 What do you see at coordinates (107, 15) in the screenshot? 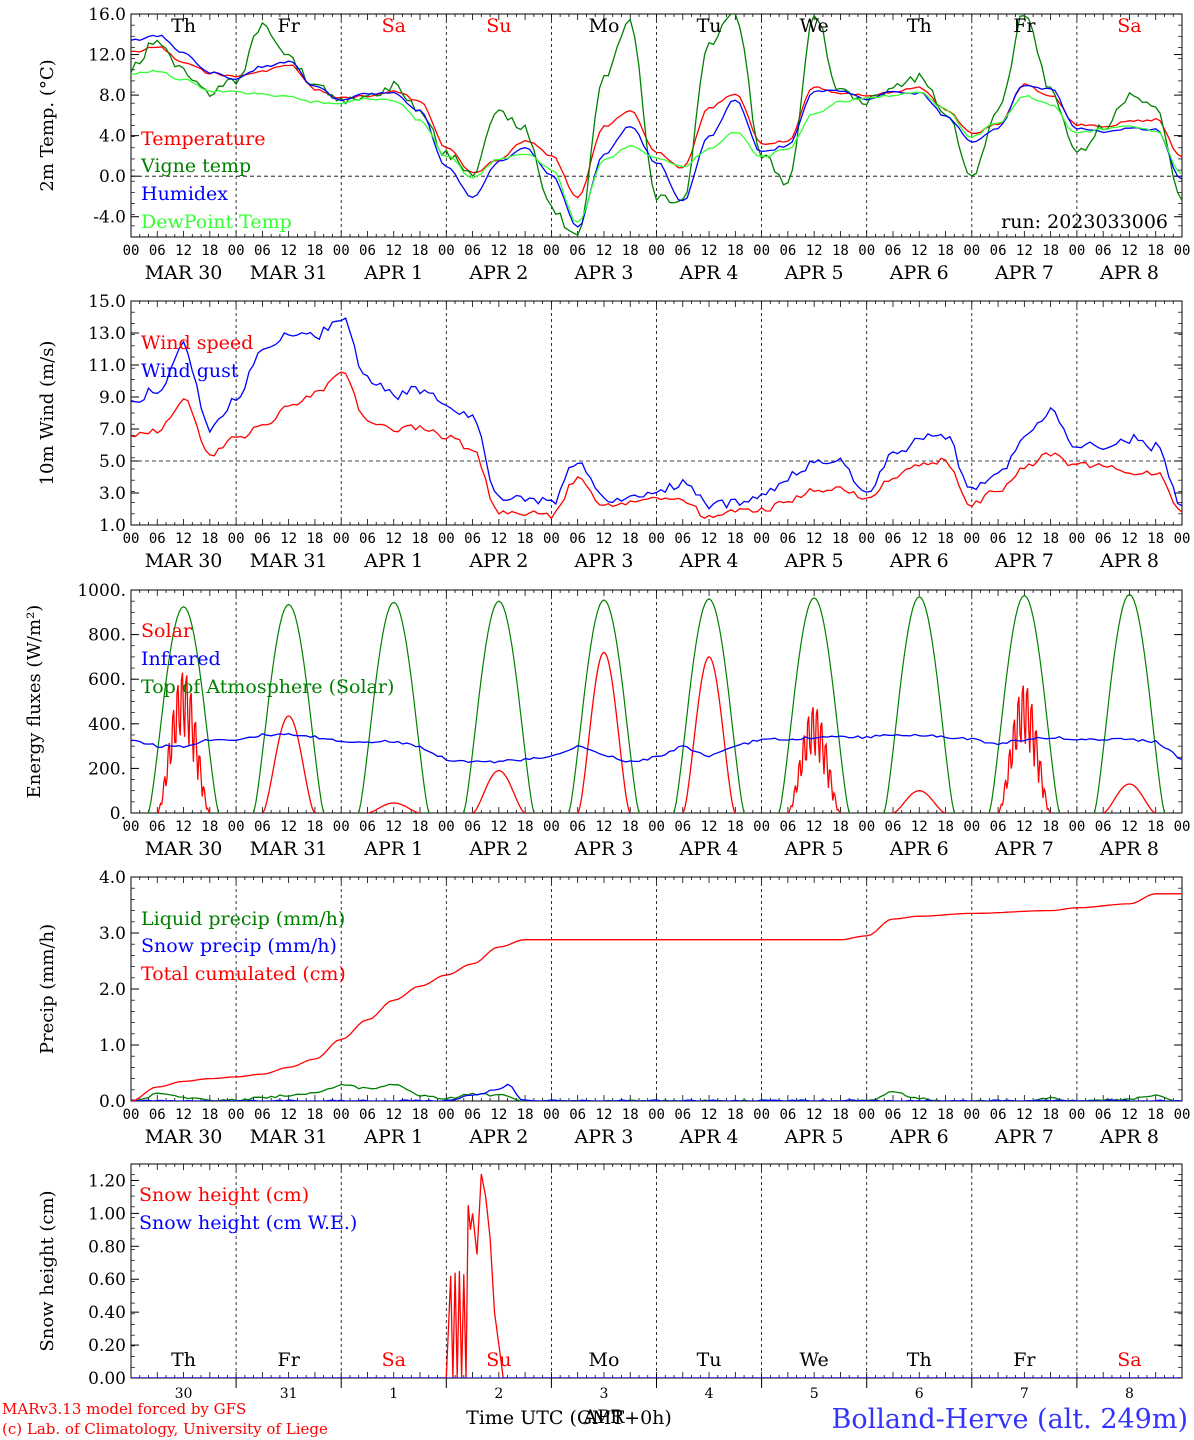
I see `temperature-y-tick-label: 16.0` at bounding box center [107, 15].